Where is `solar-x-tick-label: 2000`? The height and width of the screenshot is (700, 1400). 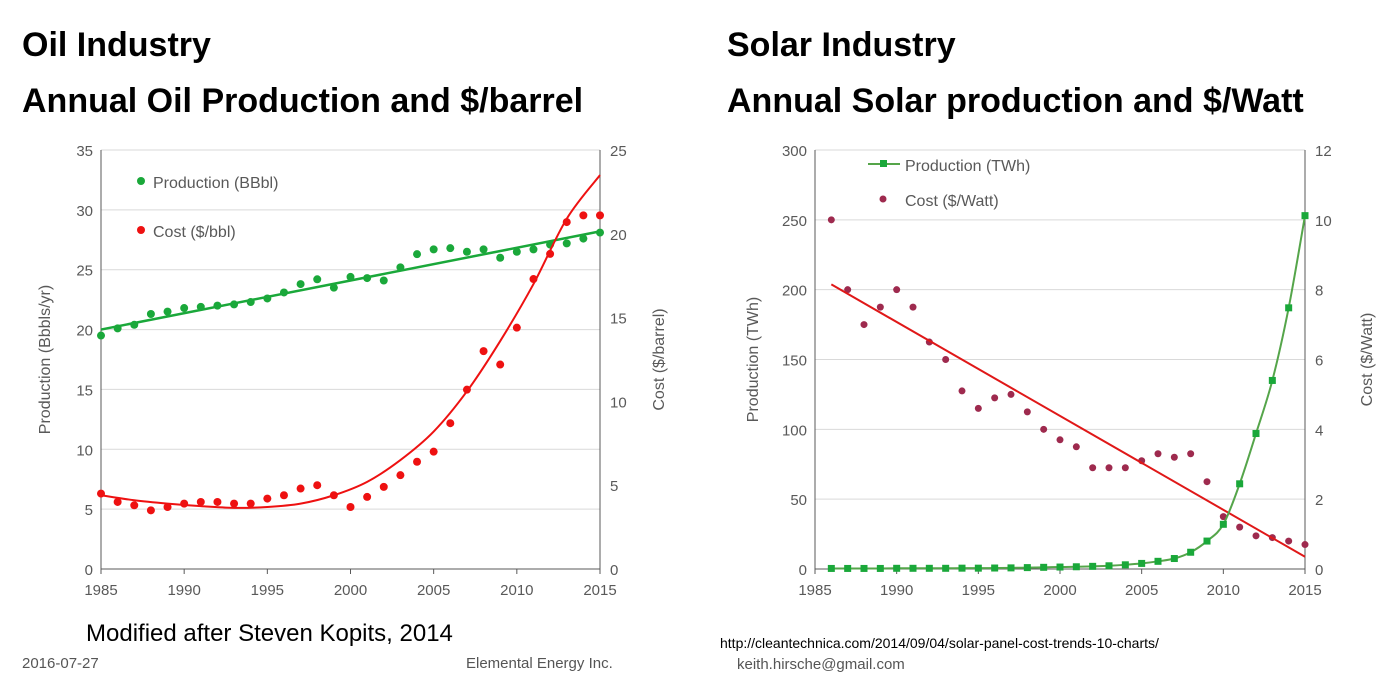
solar-x-tick-label: 2000 is located at coordinates (1059, 590).